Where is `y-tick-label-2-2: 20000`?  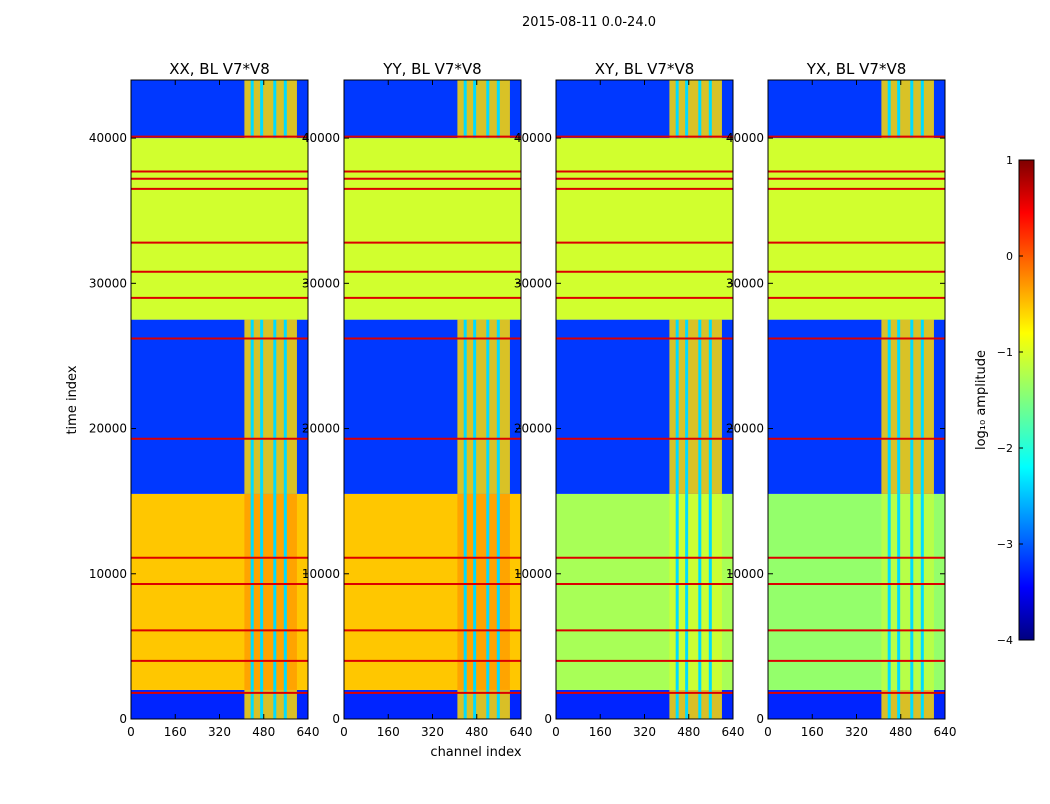 y-tick-label-2-2: 20000 is located at coordinates (533, 429).